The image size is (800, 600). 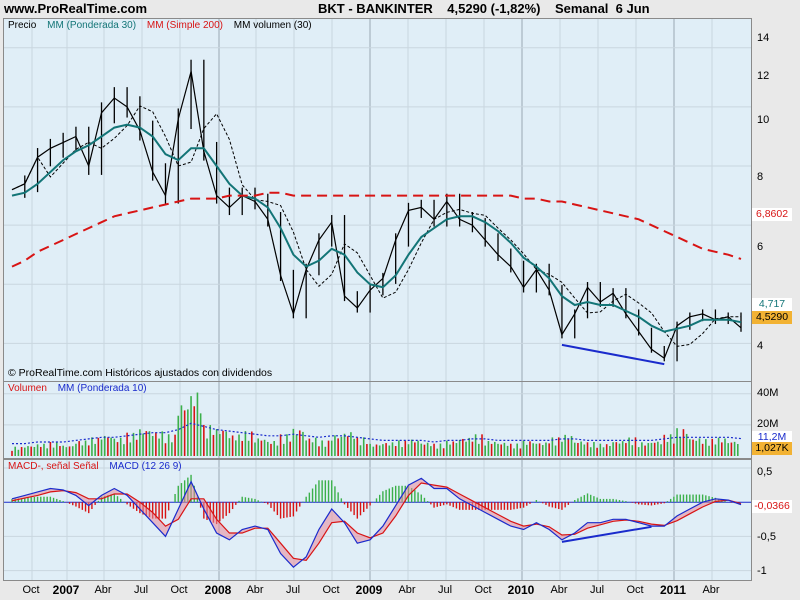 I want to click on legend-volumen: Volumen, so click(x=27, y=388).